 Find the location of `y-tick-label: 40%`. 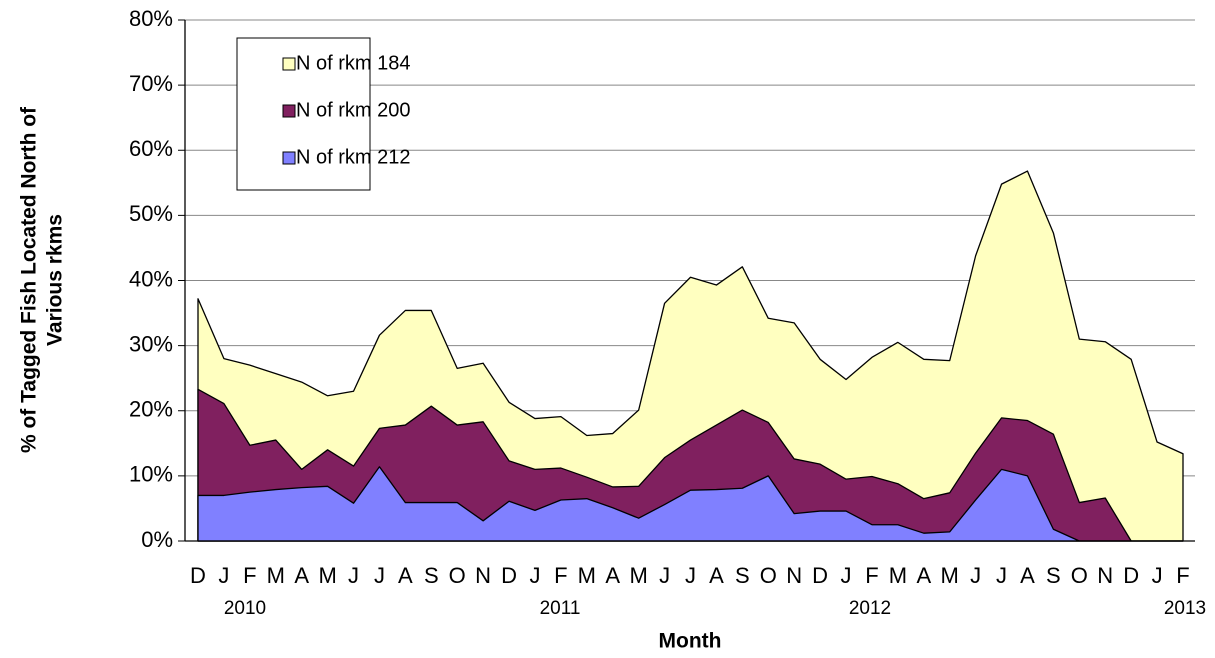

y-tick-label: 40% is located at coordinates (151, 278).